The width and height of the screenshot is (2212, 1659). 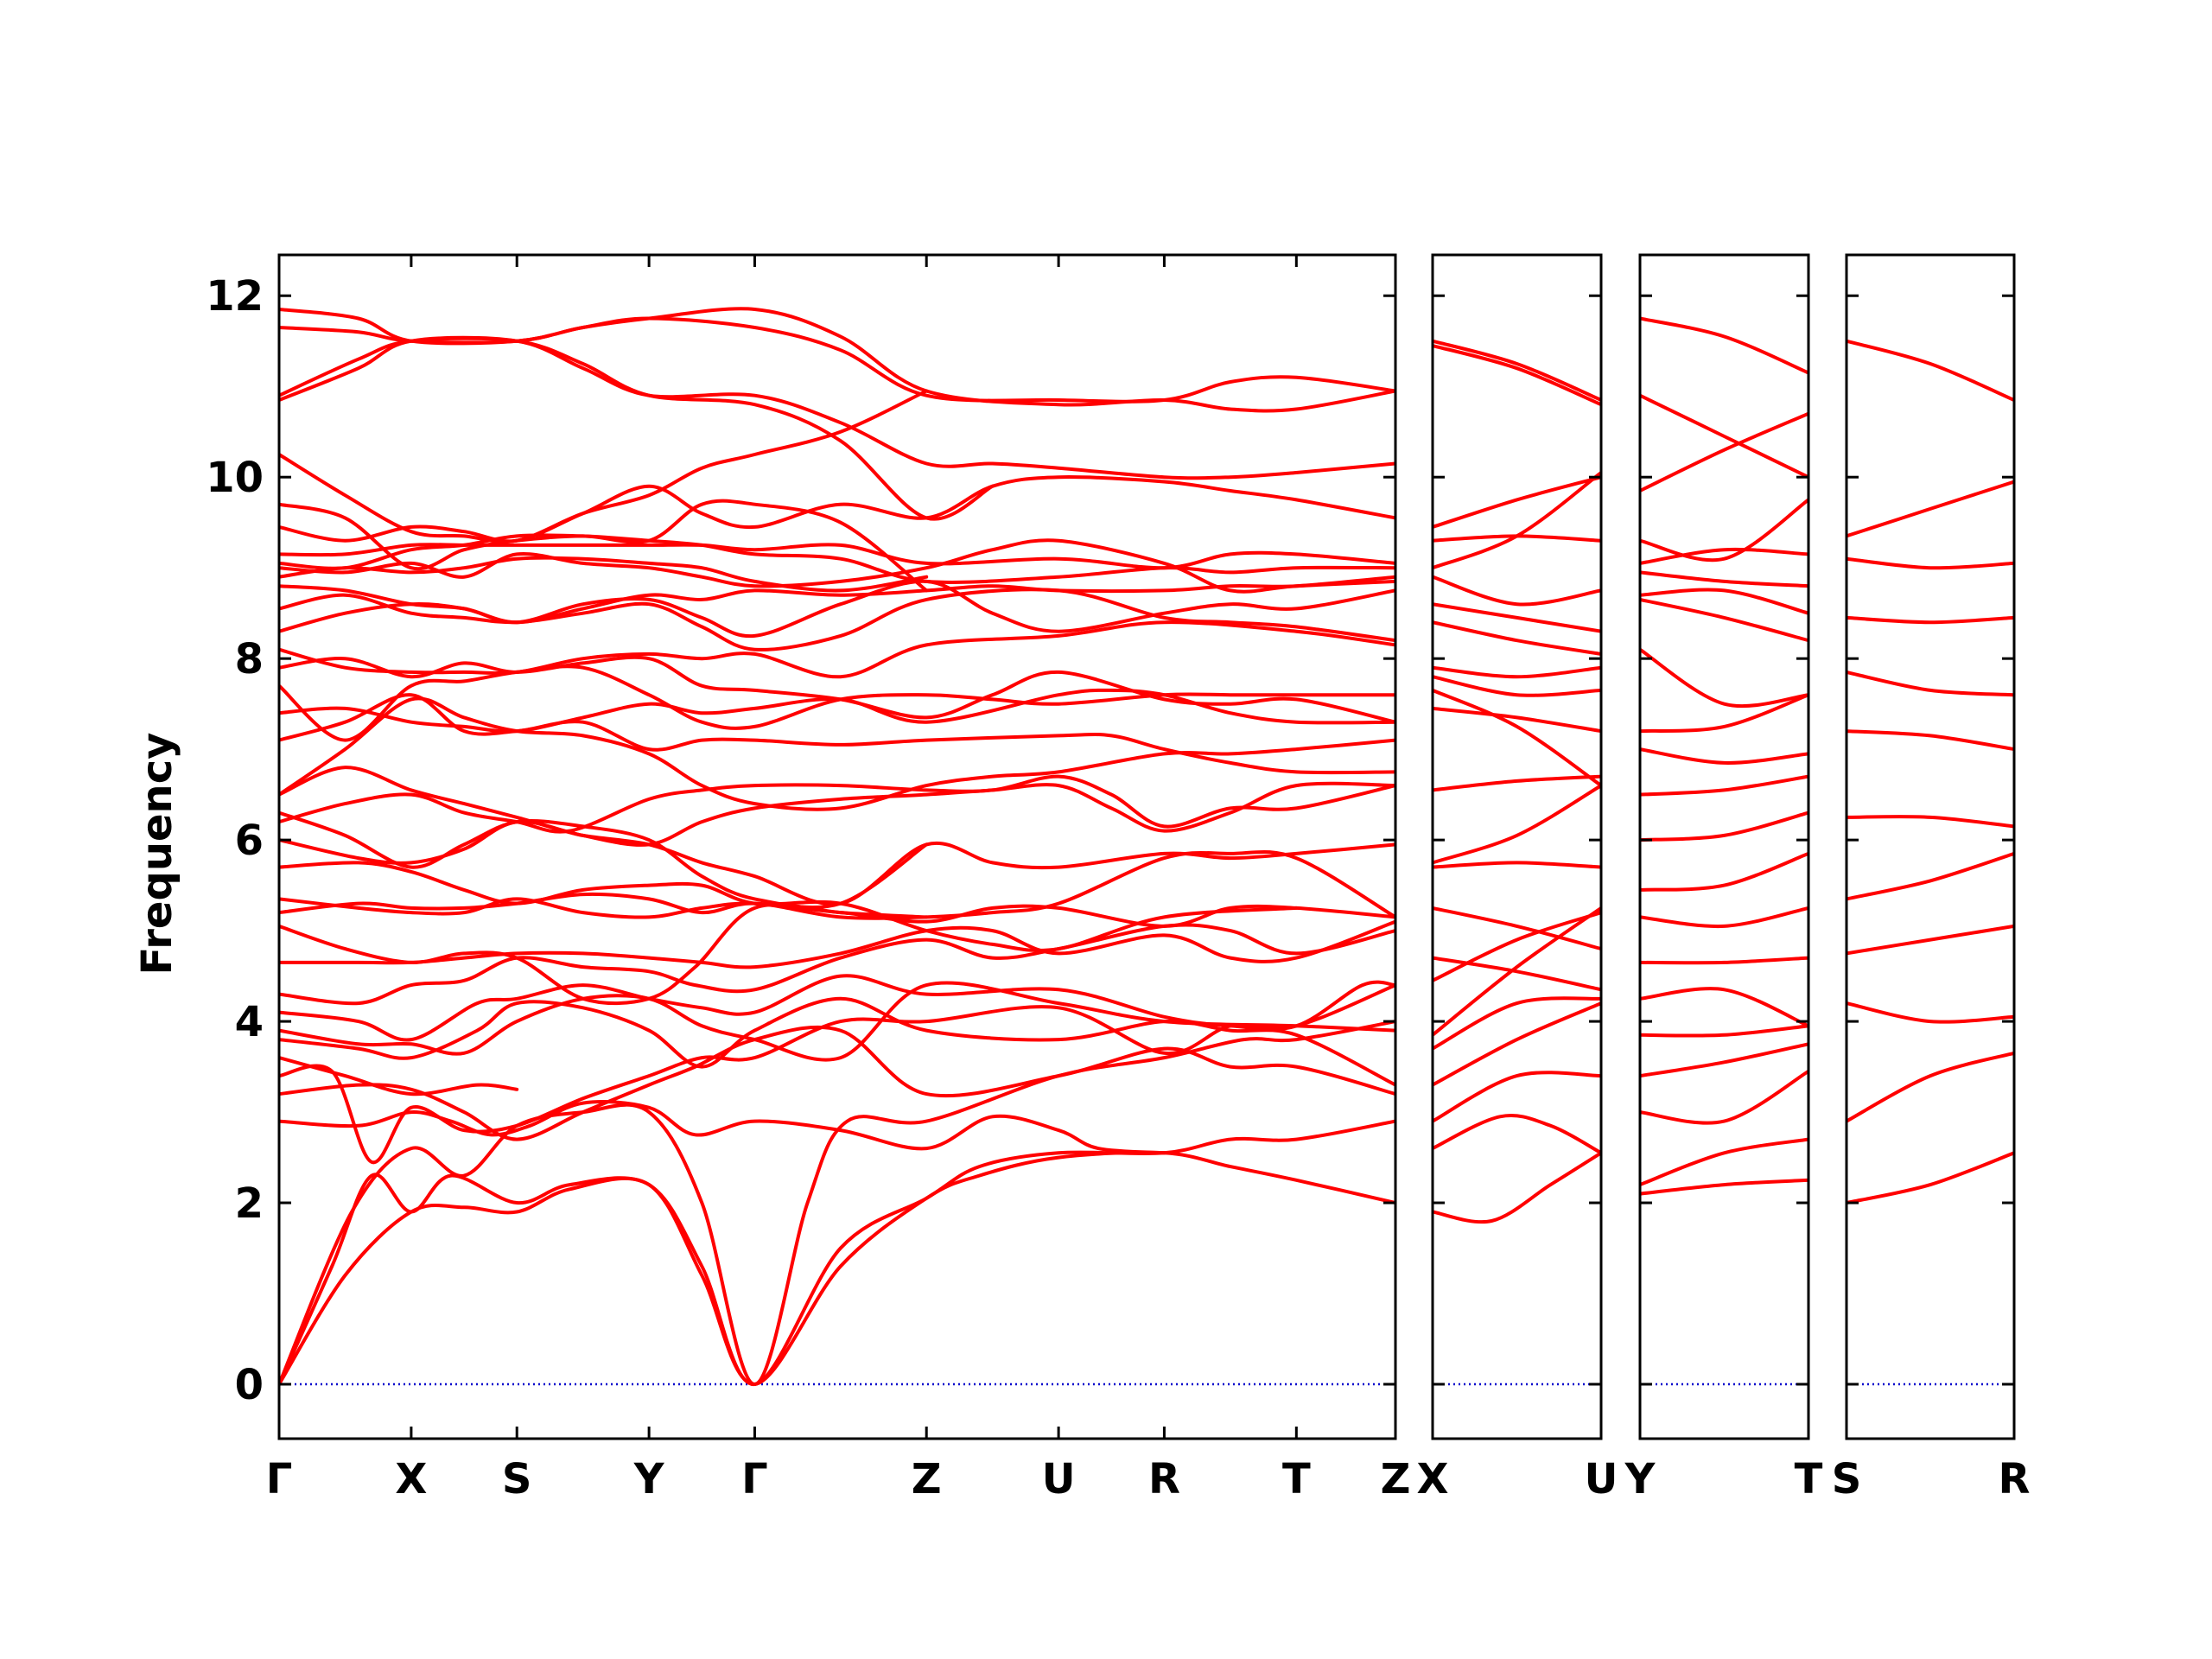 I want to click on y-tick-label: 6, so click(x=249, y=841).